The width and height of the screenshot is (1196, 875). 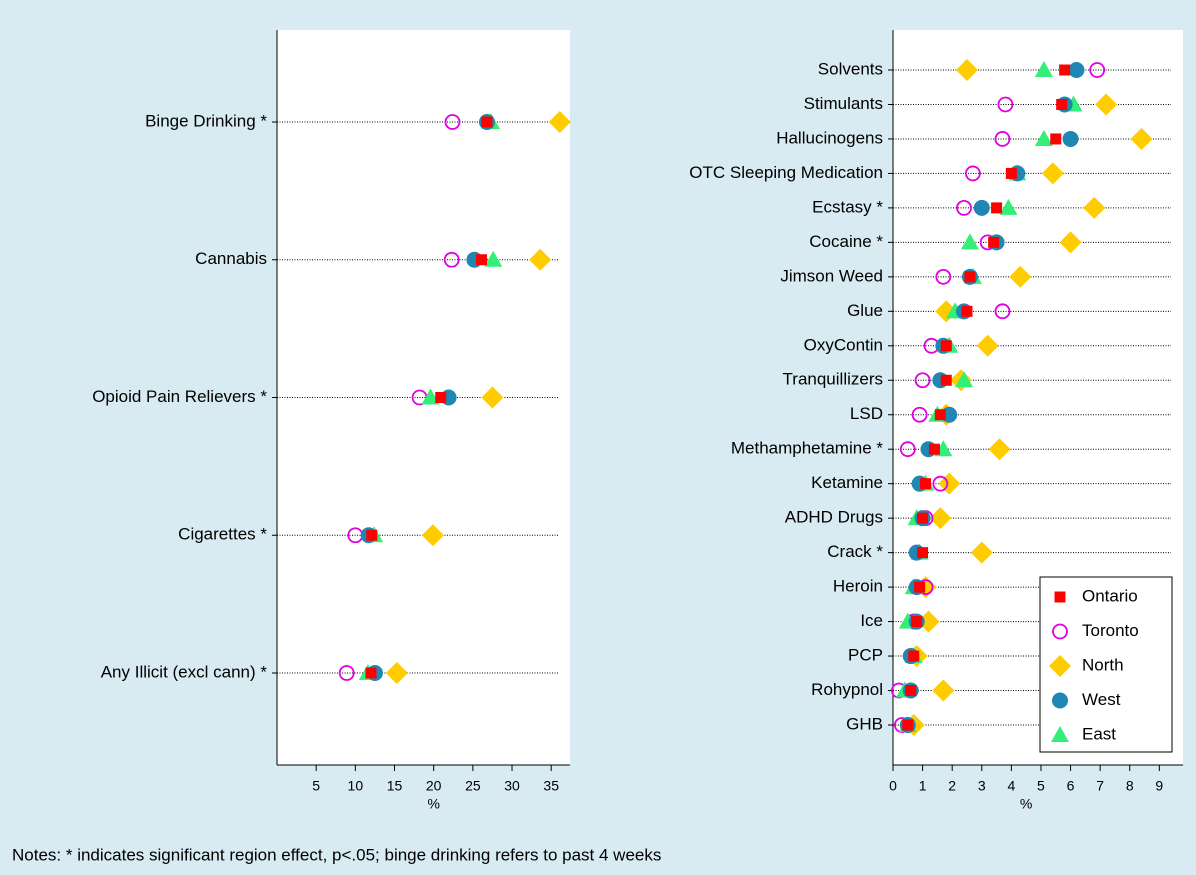 What do you see at coordinates (395, 786) in the screenshot?
I see `x-tick-label: 15` at bounding box center [395, 786].